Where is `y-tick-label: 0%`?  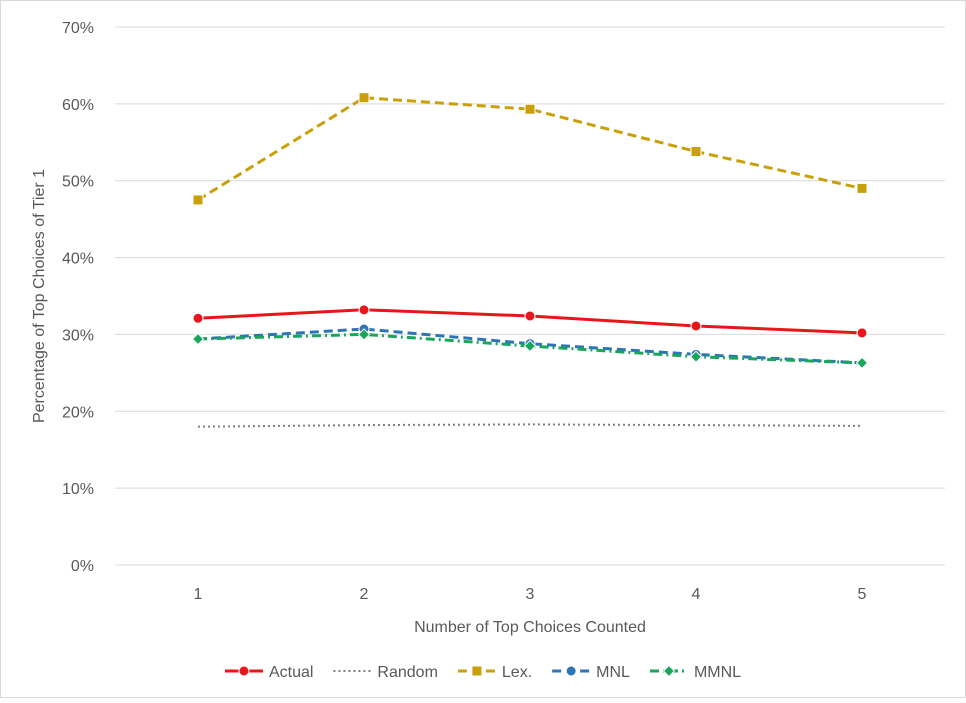
y-tick-label: 0% is located at coordinates (82, 566).